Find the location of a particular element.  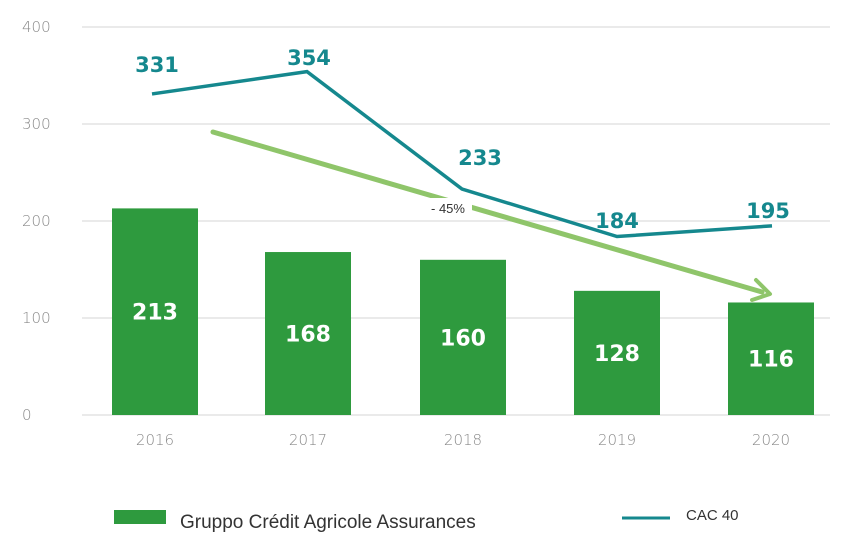

legend-swatch-bar is located at coordinates (140, 517).